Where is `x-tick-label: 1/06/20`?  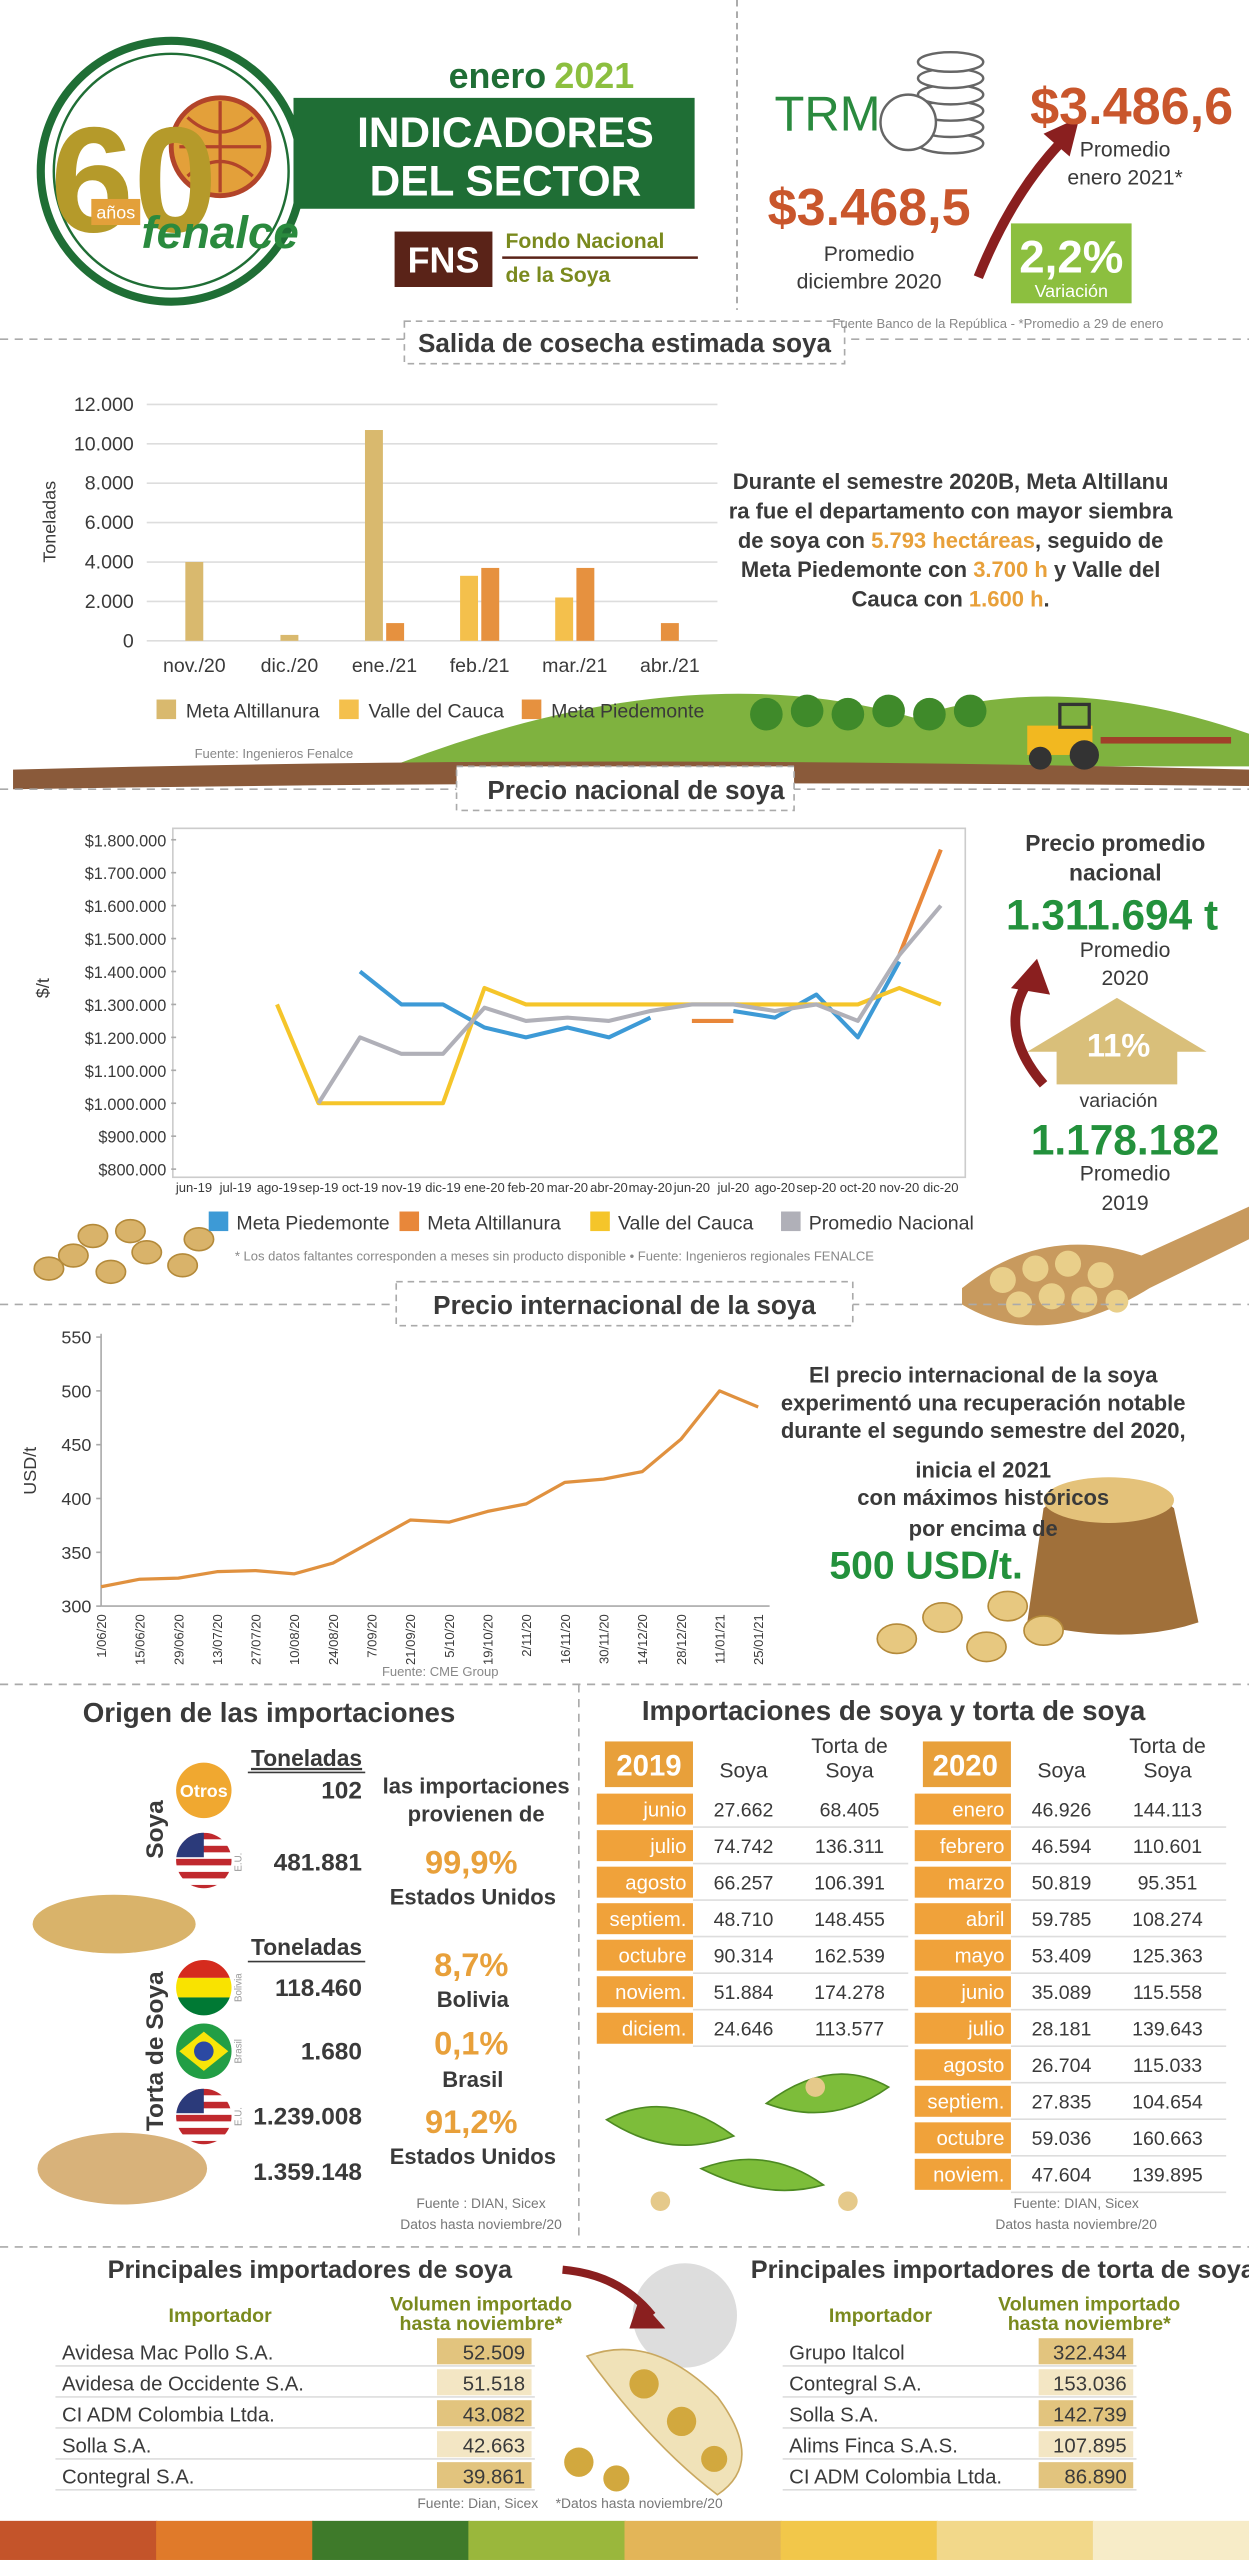 x-tick-label: 1/06/20 is located at coordinates (101, 1635).